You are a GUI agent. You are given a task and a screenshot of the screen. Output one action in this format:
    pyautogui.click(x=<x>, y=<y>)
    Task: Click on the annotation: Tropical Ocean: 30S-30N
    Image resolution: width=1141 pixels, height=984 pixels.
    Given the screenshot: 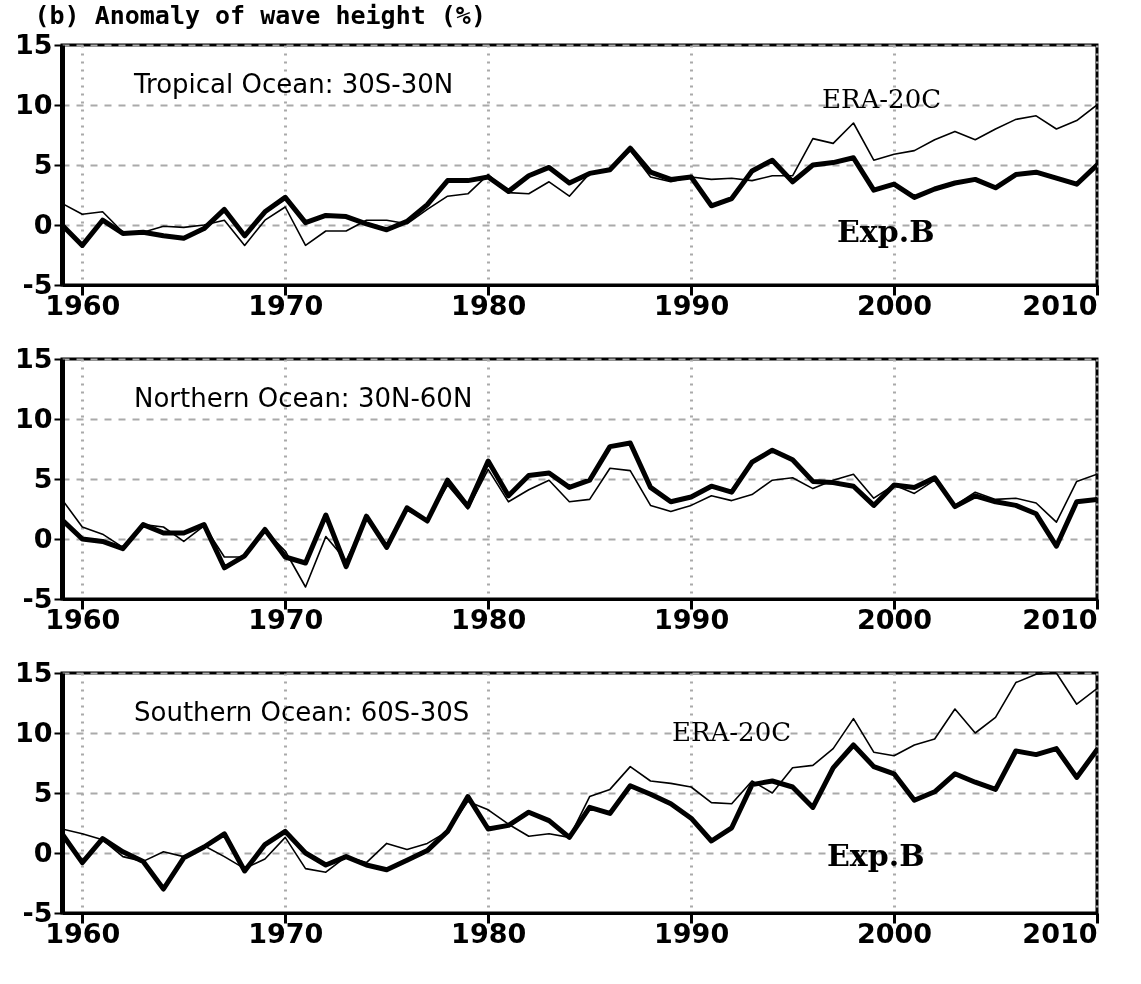 What is the action you would take?
    pyautogui.click(x=293, y=84)
    